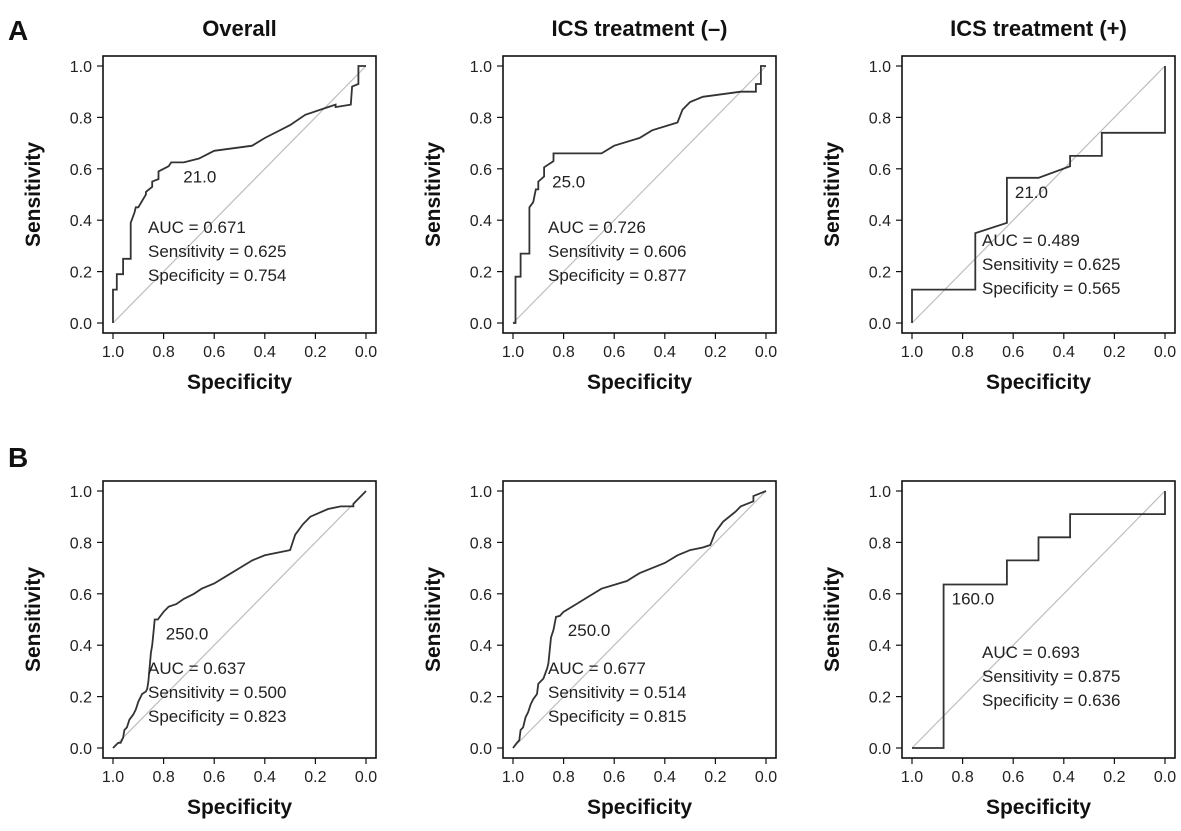  I want to click on panel-2-reference-diagonal, so click(639, 194).